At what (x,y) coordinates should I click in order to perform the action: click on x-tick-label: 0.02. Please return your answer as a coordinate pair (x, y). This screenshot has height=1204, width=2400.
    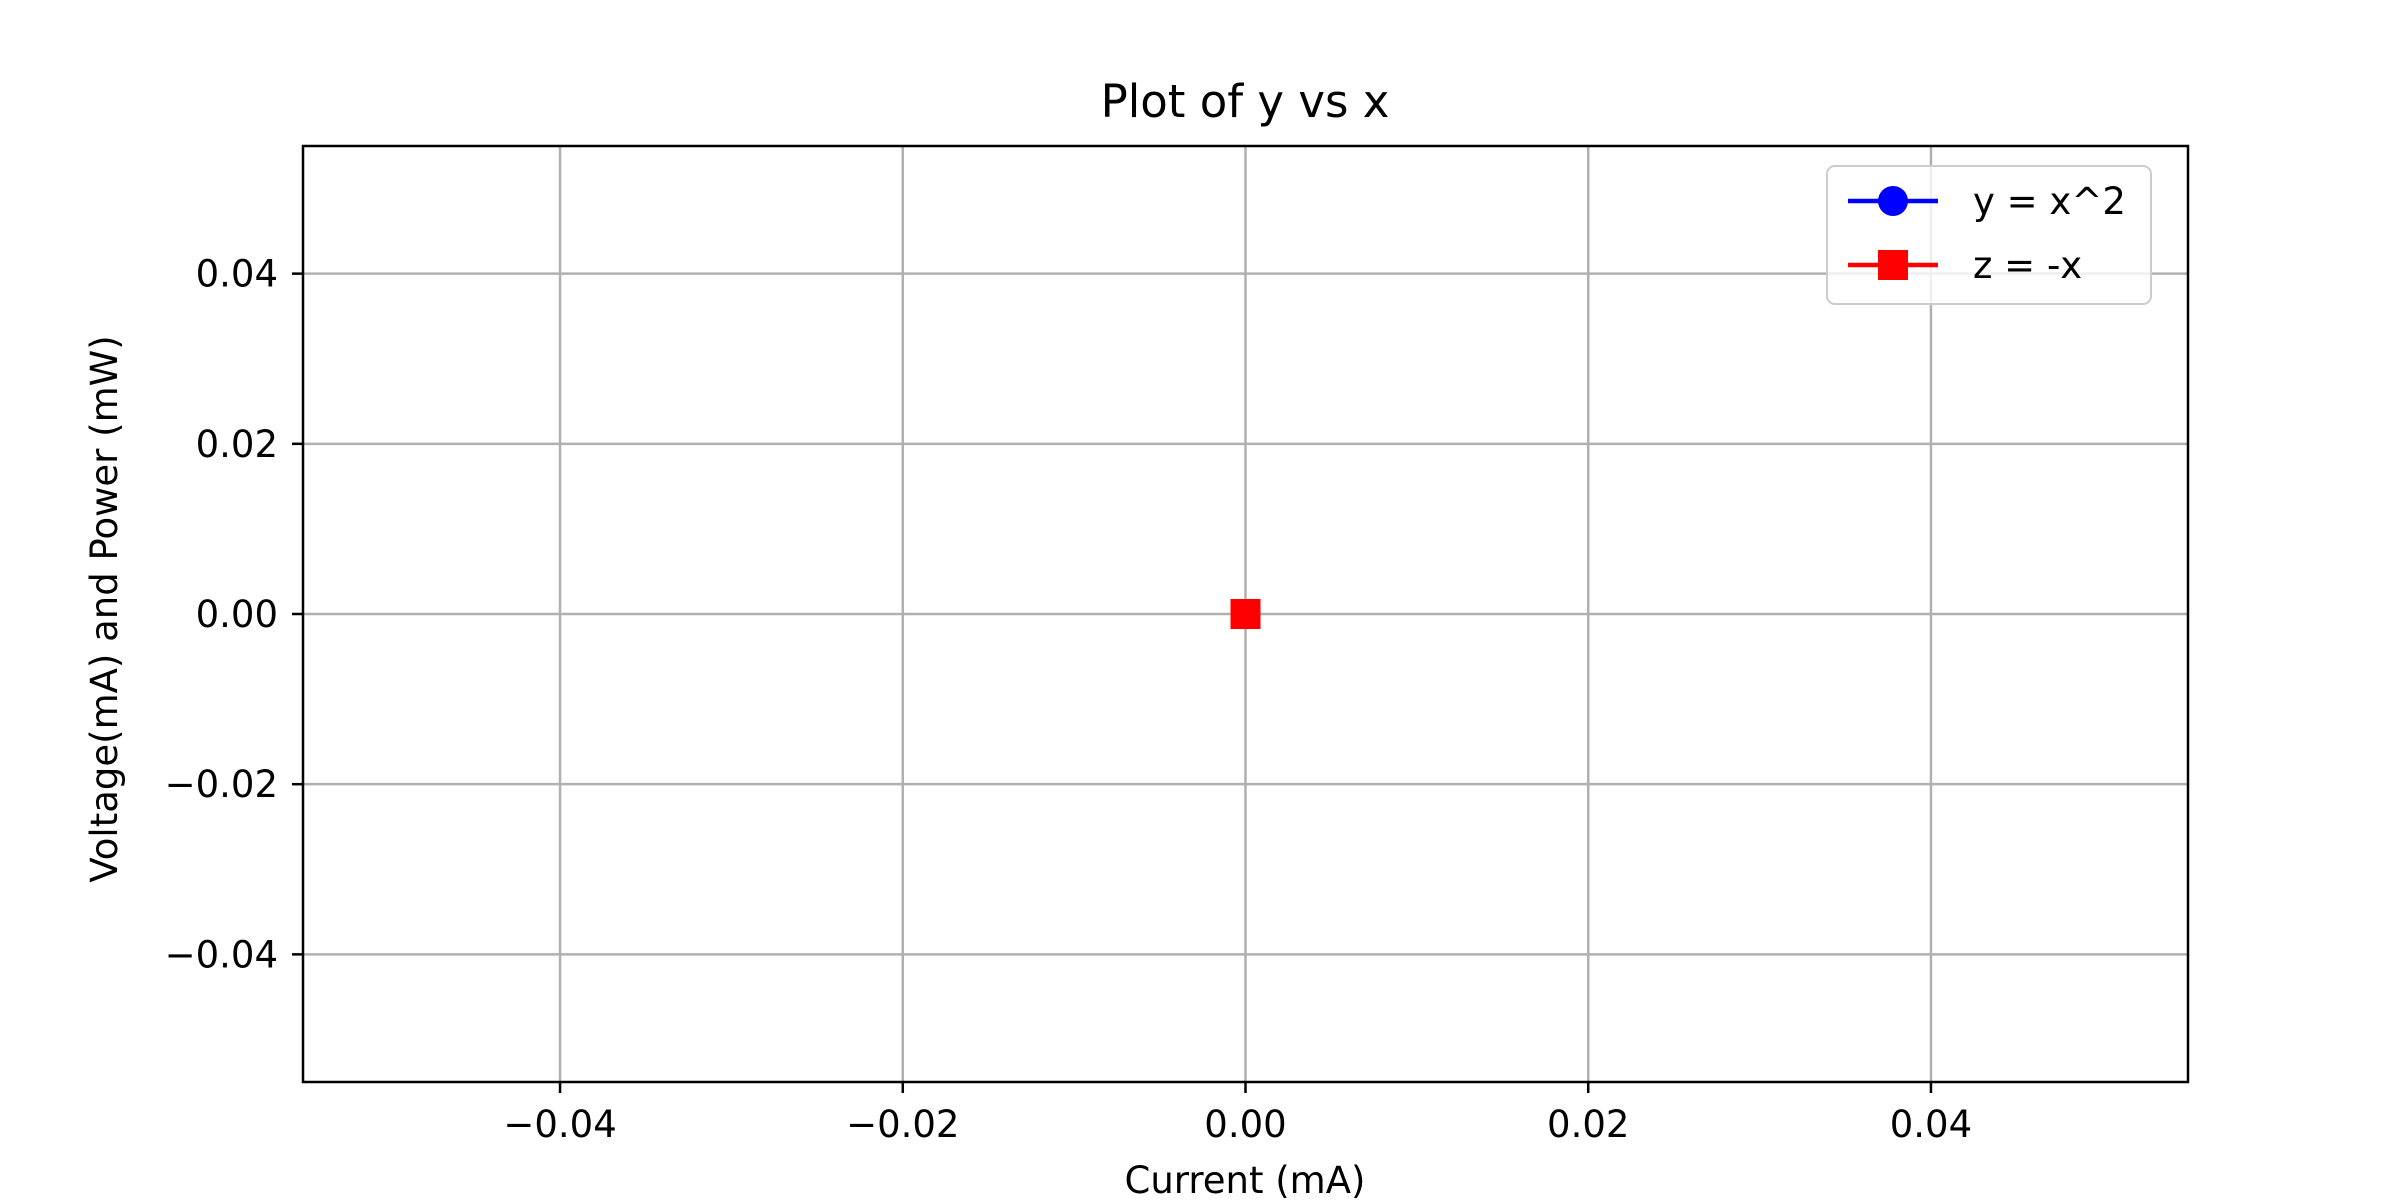
    Looking at the image, I should click on (1588, 1124).